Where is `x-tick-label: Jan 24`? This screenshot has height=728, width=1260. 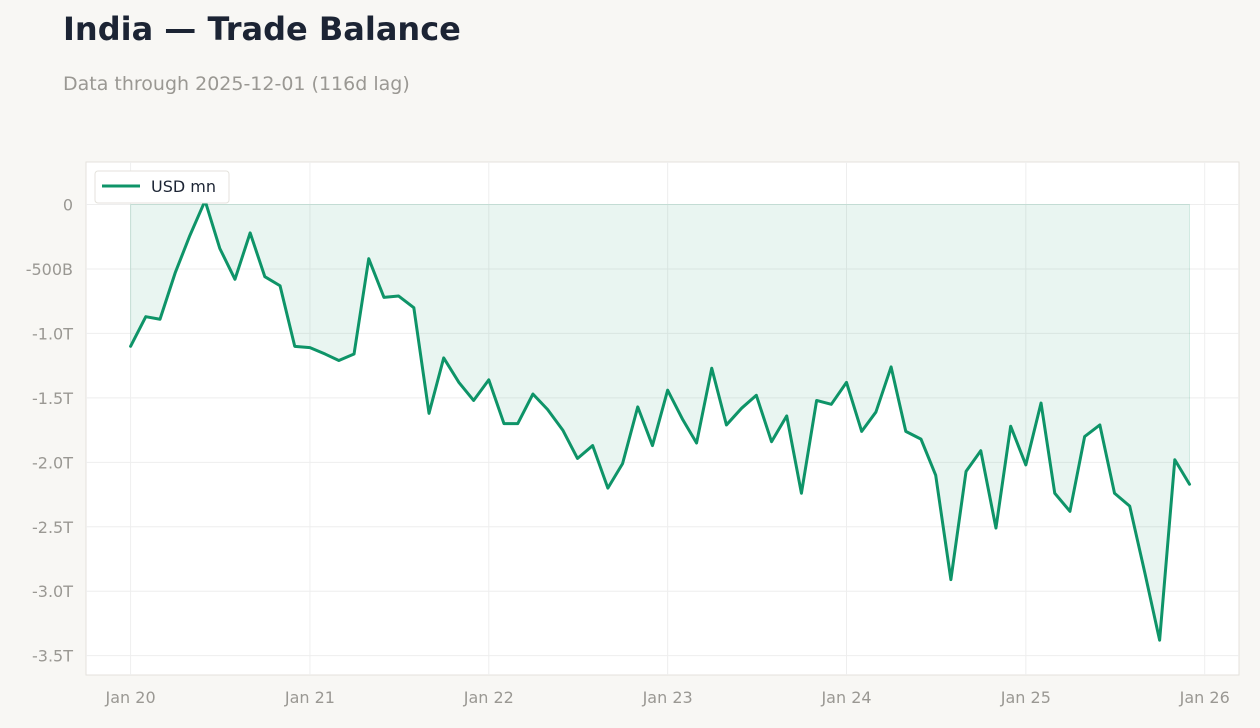 x-tick-label: Jan 24 is located at coordinates (845, 697).